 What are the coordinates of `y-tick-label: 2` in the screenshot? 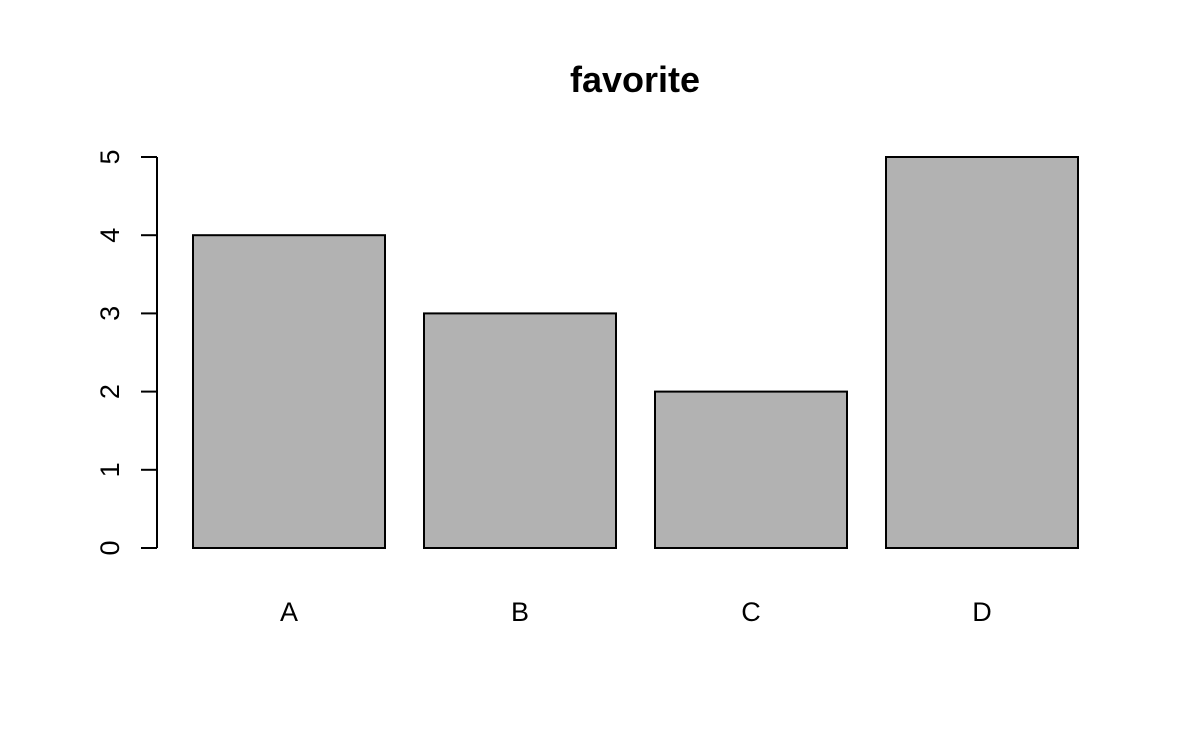 It's located at (110, 391).